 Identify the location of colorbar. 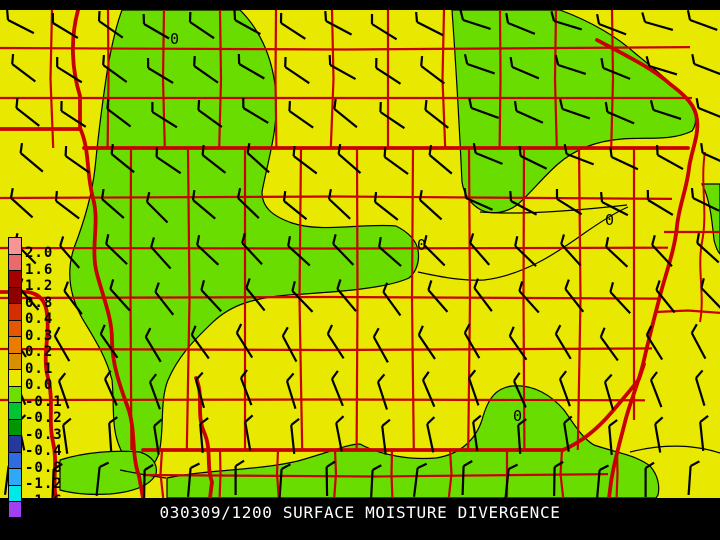
(15, 377).